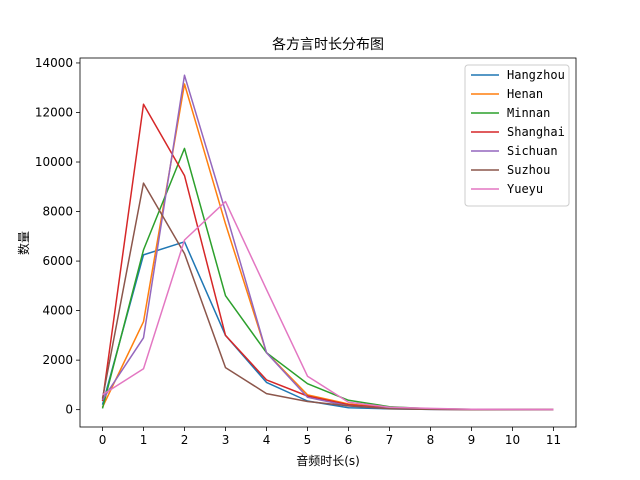  I want to click on x-tick-label: 4, so click(267, 440).